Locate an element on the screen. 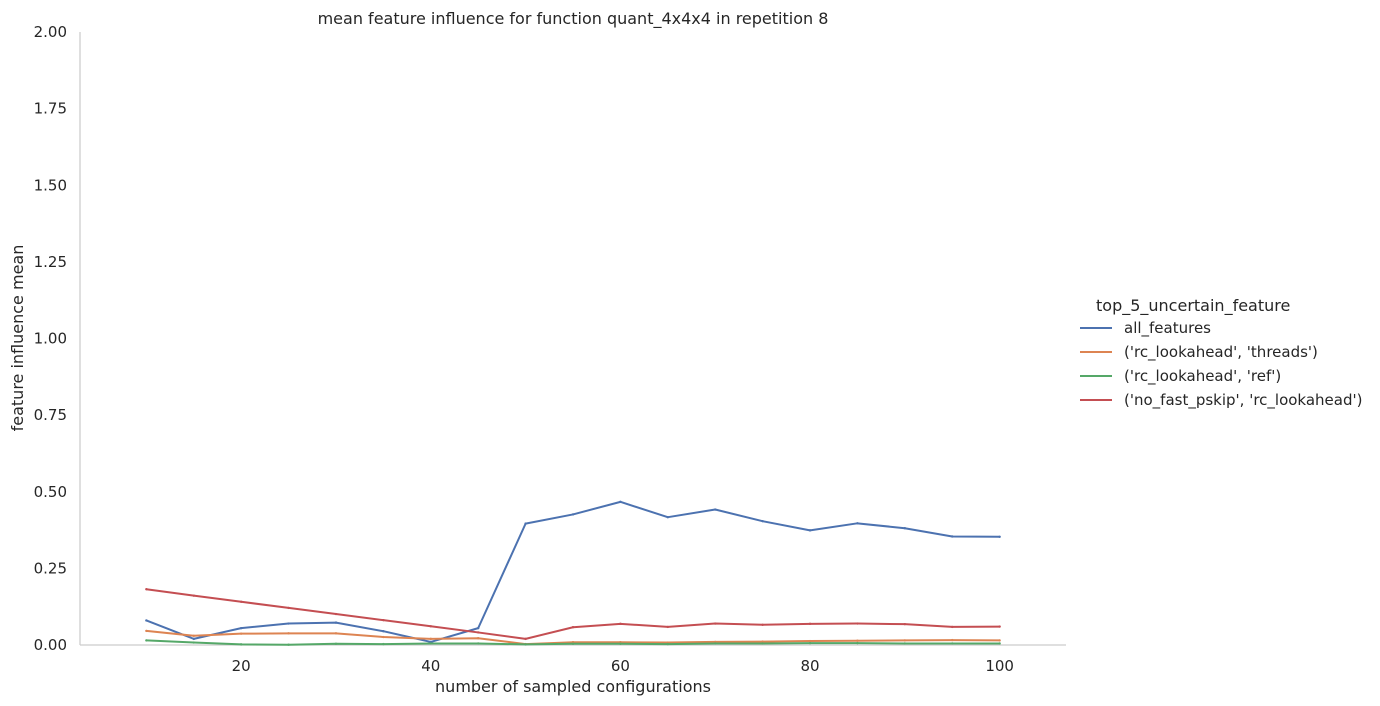 Image resolution: width=1380 pixels, height=706 pixels. y-tick-label: 1.75 is located at coordinates (50, 109).